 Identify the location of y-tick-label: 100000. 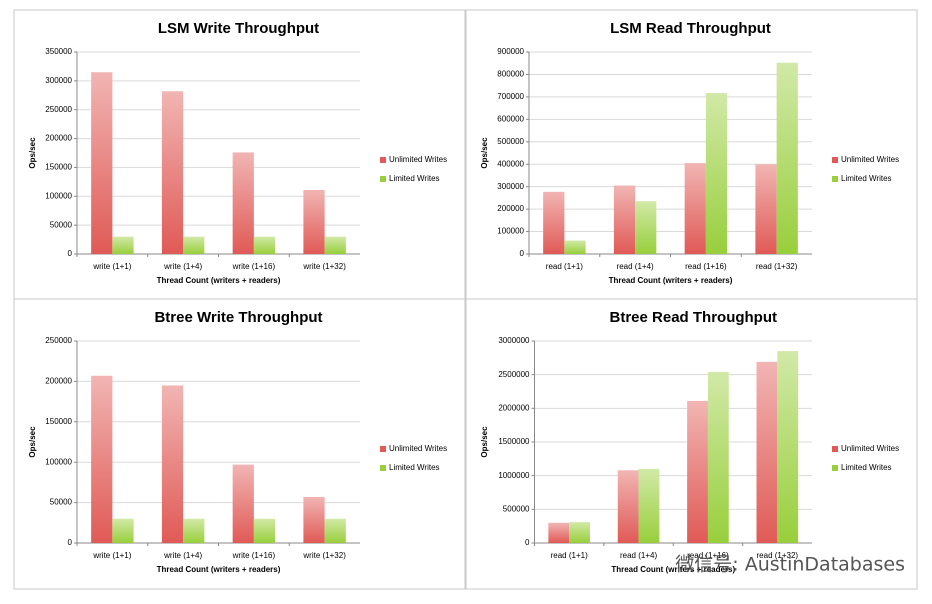
(58, 461).